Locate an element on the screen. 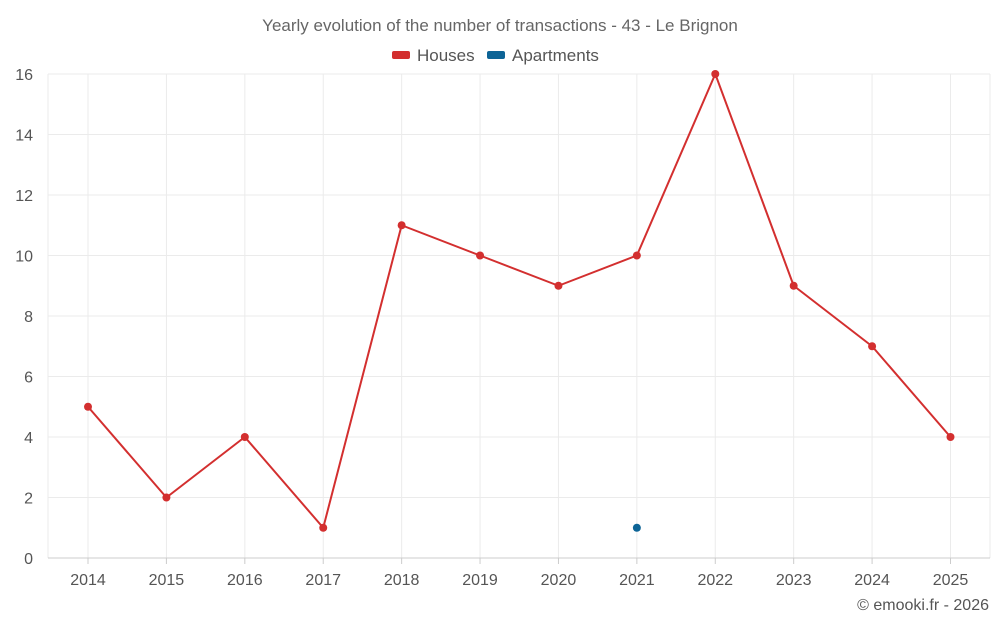  credit-text: © emooki.fr - 2026 is located at coordinates (923, 605).